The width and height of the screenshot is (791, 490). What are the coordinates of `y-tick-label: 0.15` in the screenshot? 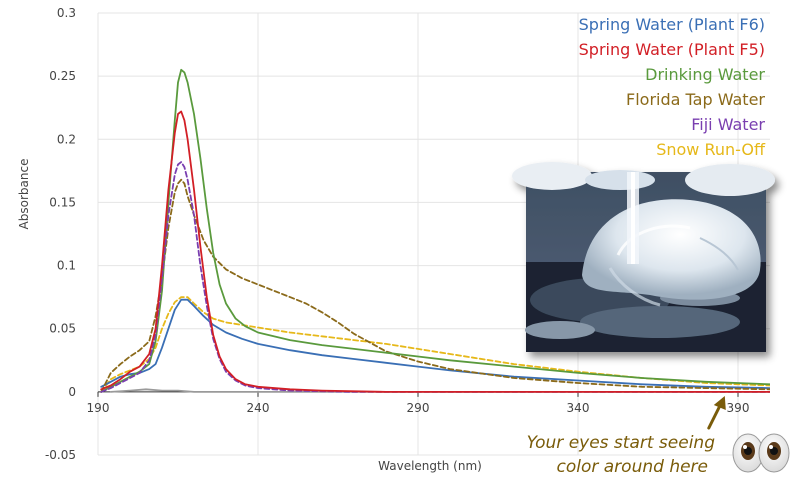 It's located at (62, 202).